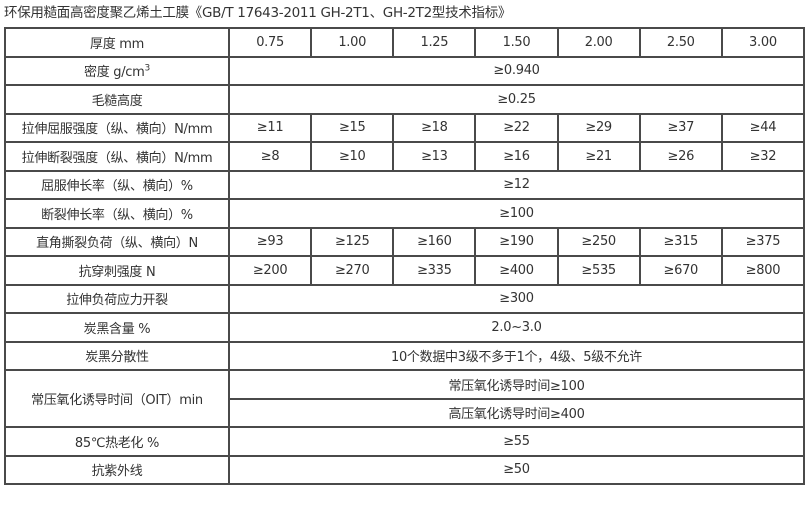 This screenshot has width=810, height=519. Describe the element at coordinates (117, 184) in the screenshot. I see `row-label: 屈服伸长率（纵、横向）%` at that location.